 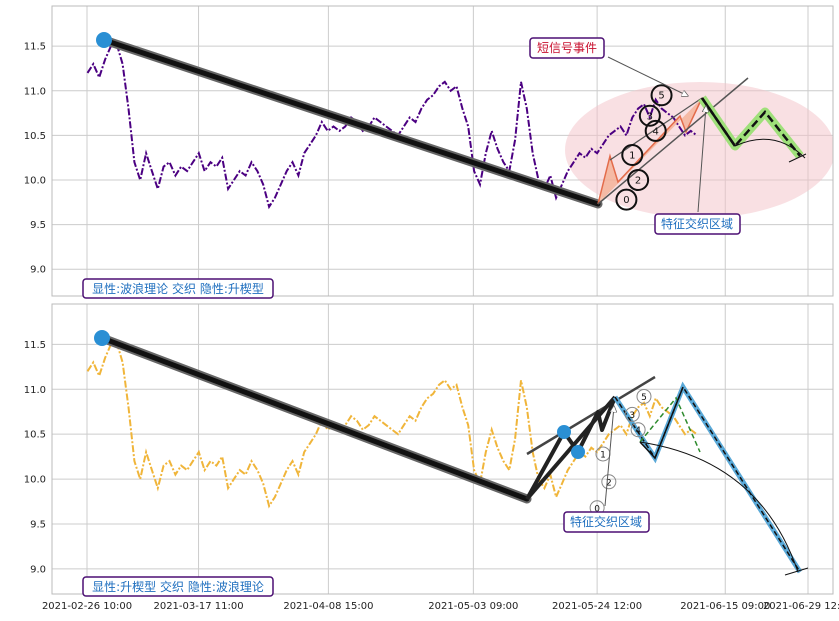 I want to click on top-wave-label: 0, so click(x=626, y=200).